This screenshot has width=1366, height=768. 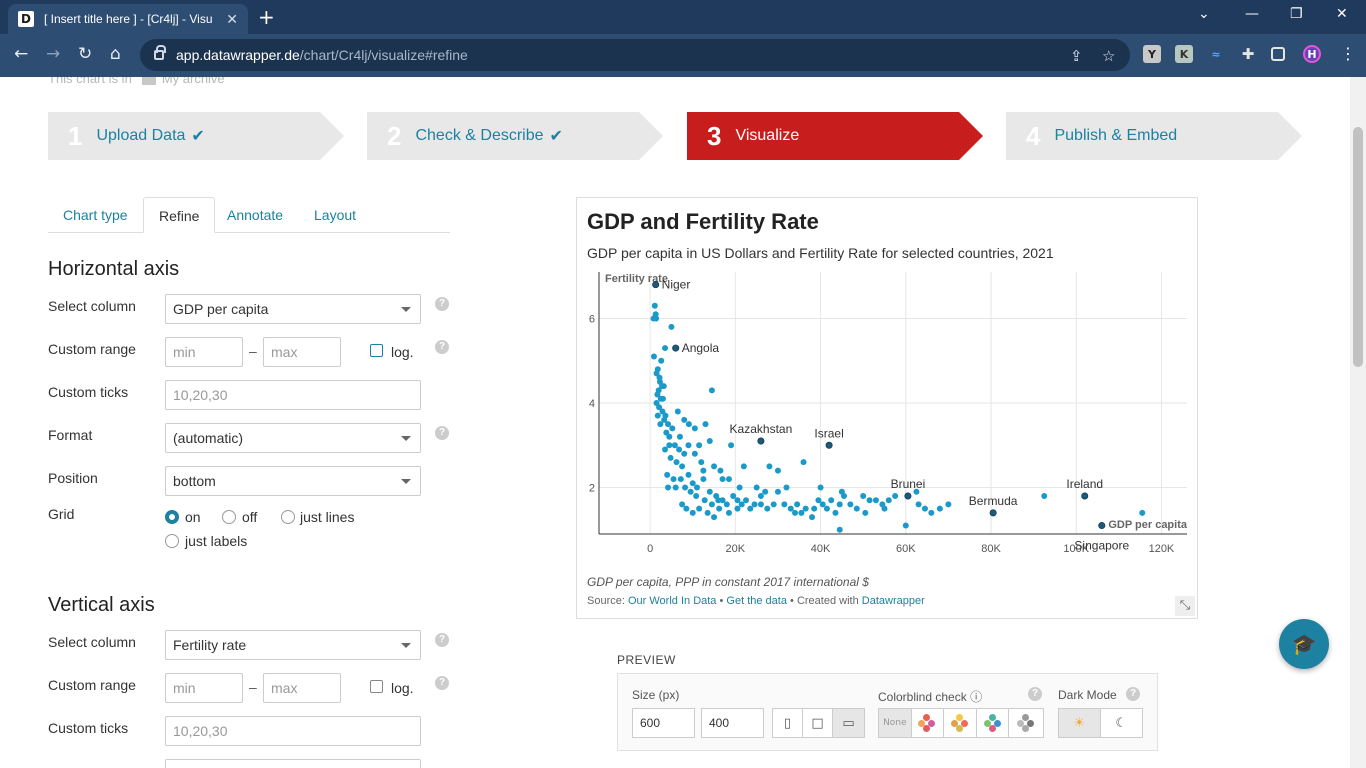 I want to click on forward-icon: →, so click(x=53, y=54).